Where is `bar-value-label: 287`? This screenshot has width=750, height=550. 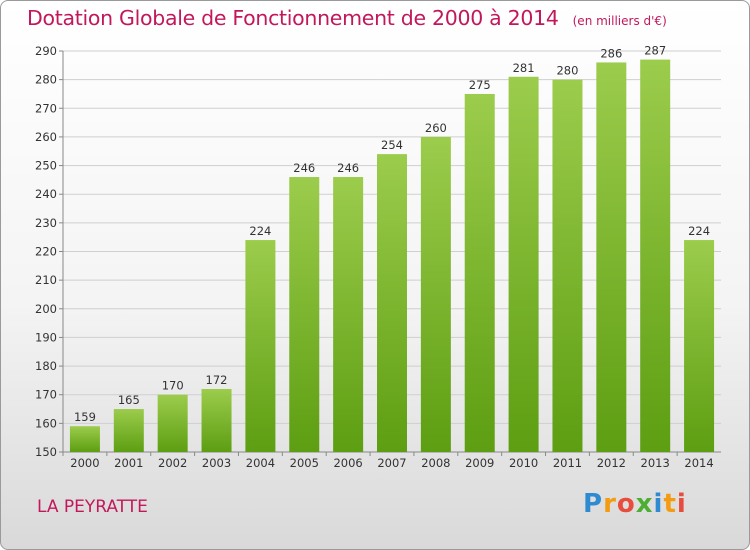
bar-value-label: 287 is located at coordinates (655, 51).